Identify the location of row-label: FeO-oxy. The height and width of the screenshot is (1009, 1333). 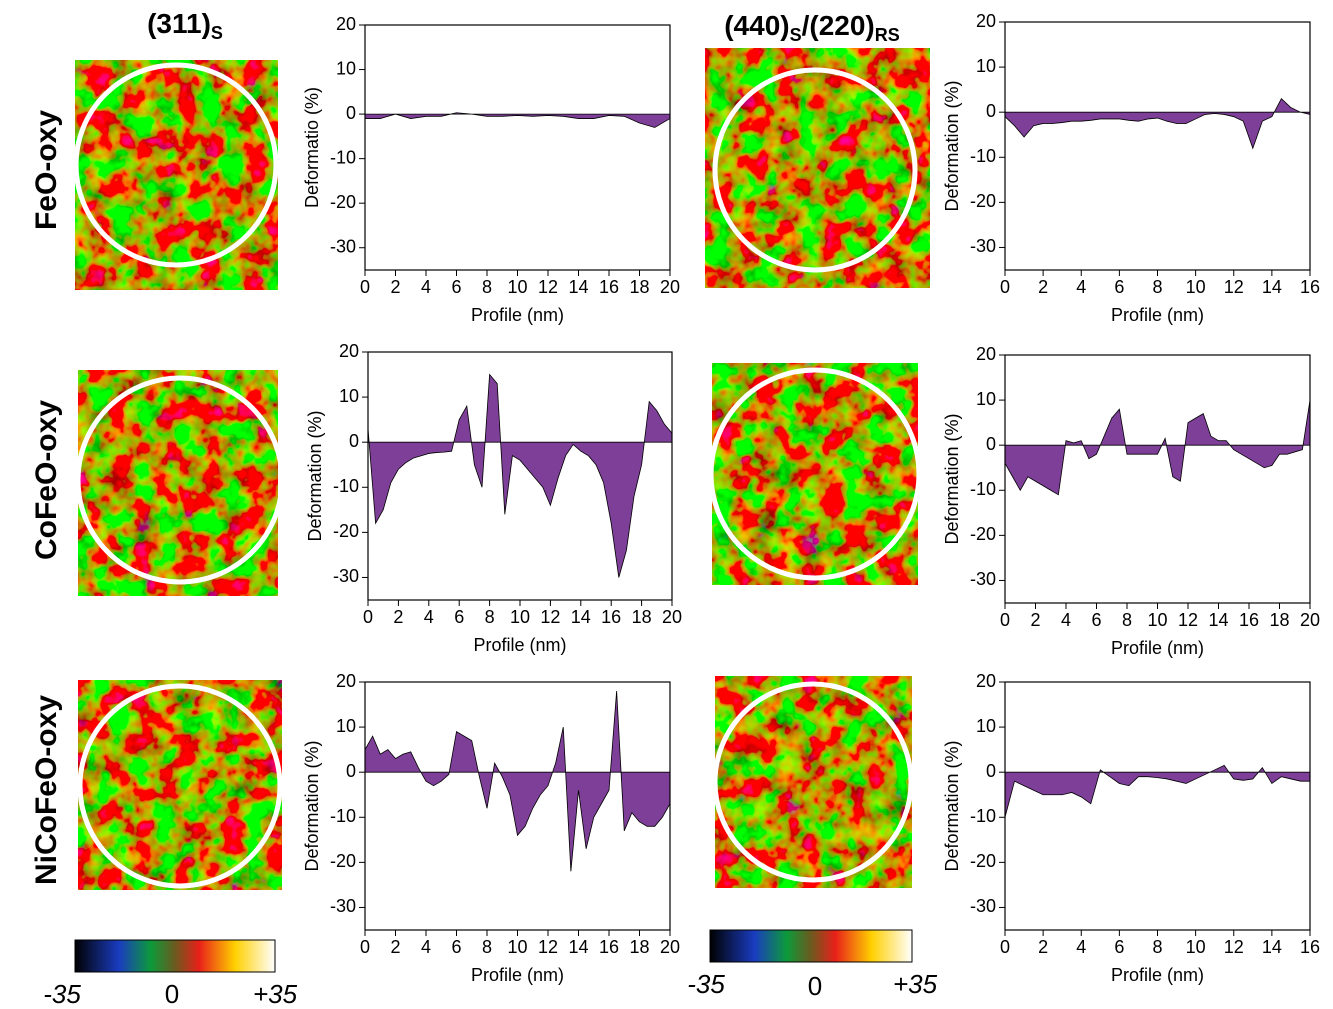
(46, 170).